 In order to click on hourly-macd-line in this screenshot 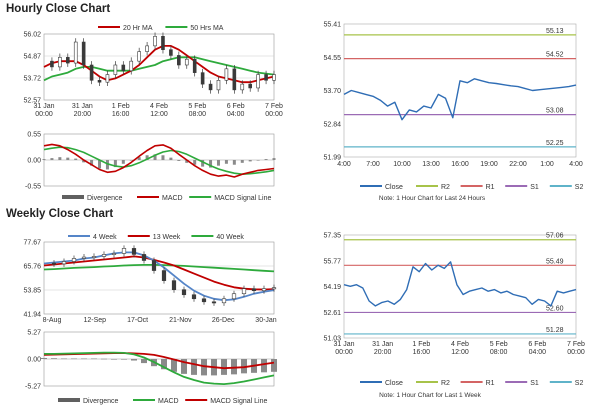, I will do `click(159, 160)`.